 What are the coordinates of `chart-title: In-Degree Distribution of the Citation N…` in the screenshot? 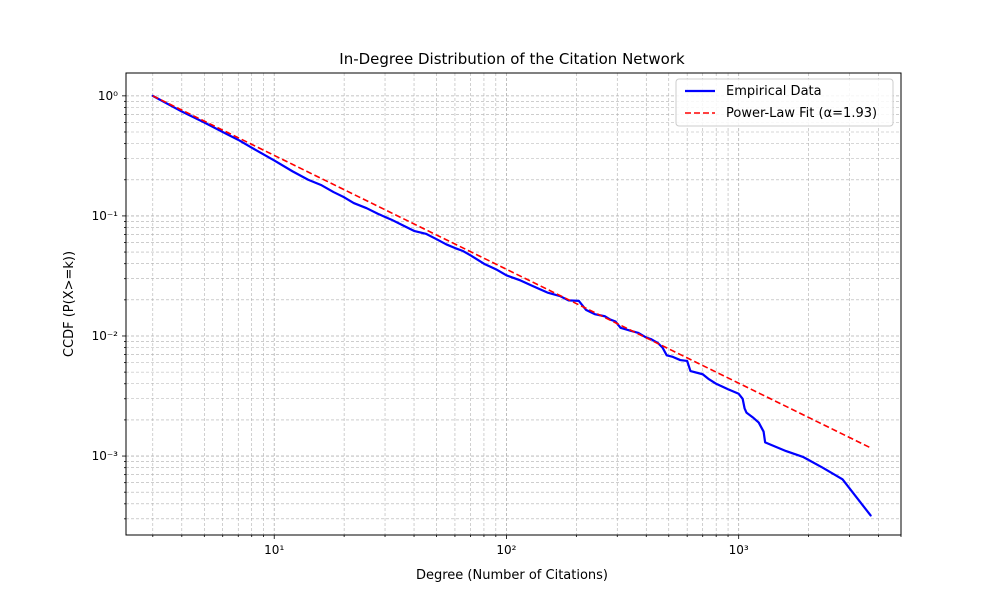 It's located at (512, 59).